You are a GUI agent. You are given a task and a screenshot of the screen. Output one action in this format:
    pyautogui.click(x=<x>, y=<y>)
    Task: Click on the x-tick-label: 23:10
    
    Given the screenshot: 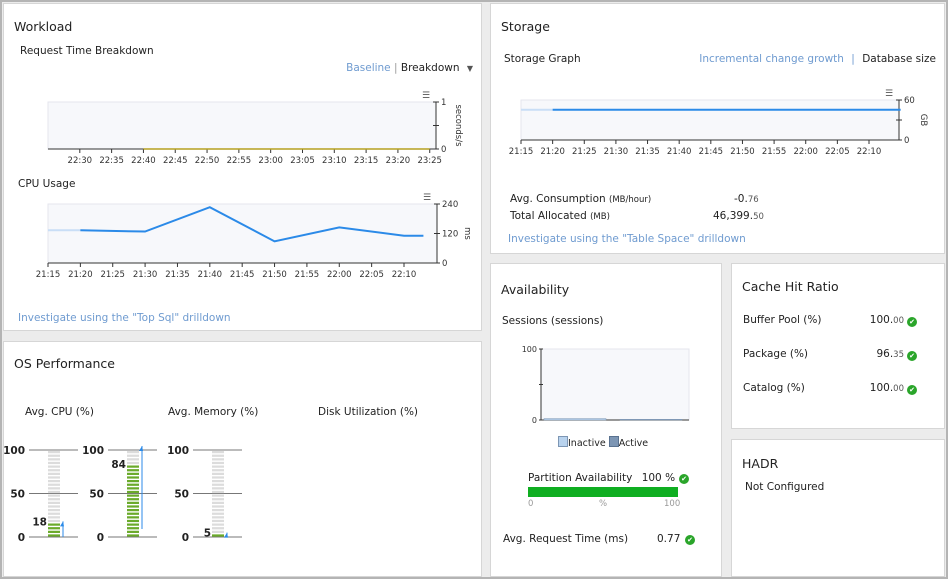 What is the action you would take?
    pyautogui.click(x=334, y=161)
    